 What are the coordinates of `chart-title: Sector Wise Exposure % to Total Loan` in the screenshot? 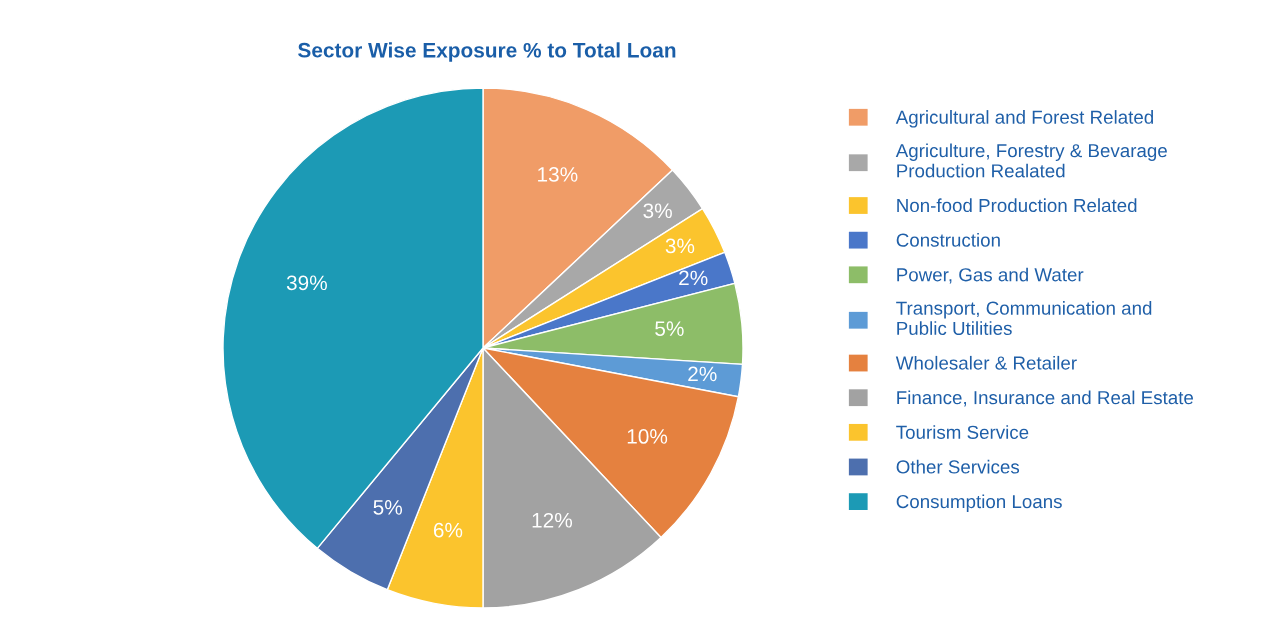 It's located at (487, 52).